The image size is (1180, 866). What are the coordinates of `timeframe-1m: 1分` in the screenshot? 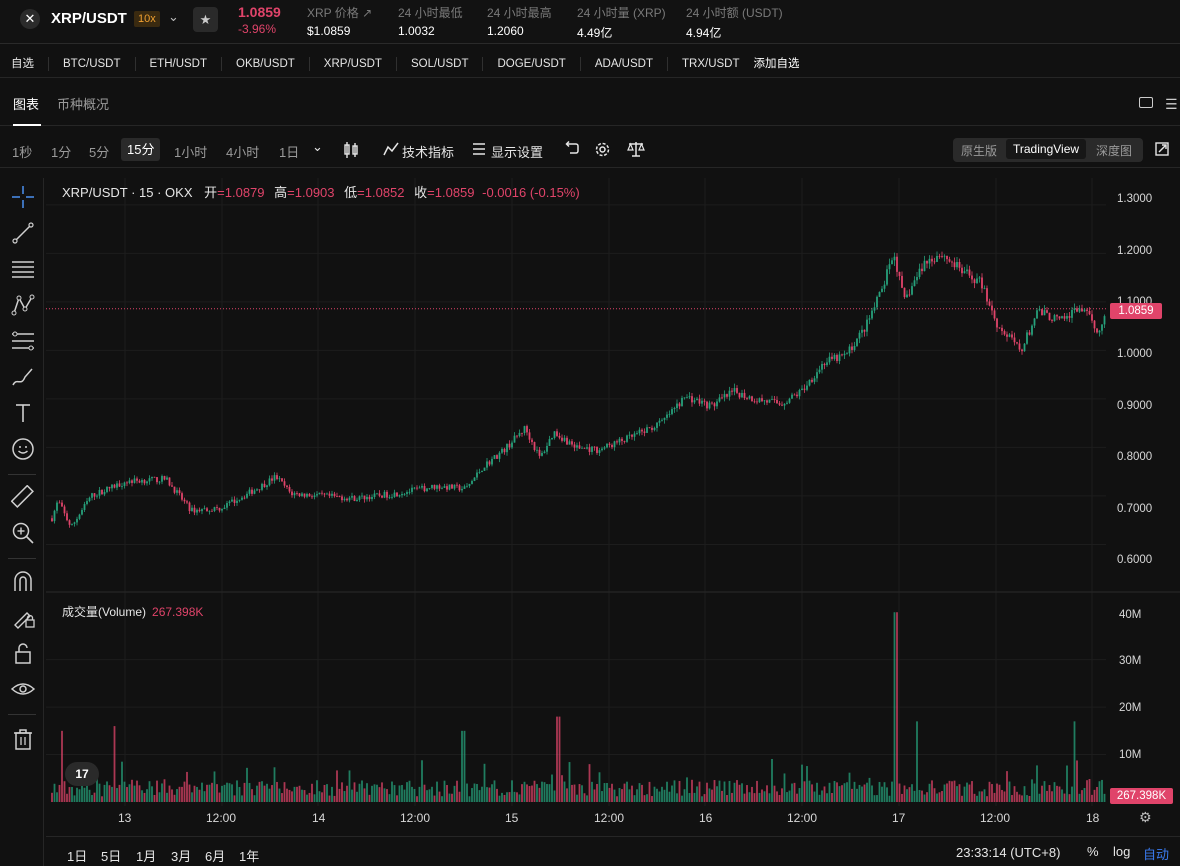 It's located at (61, 152).